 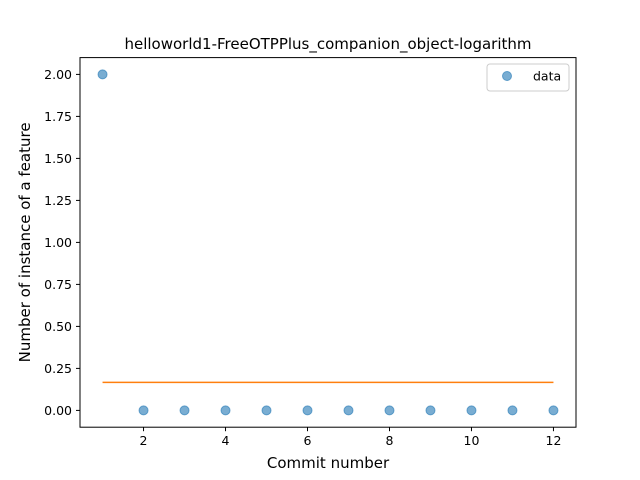 I want to click on legend-frame, so click(x=528, y=77).